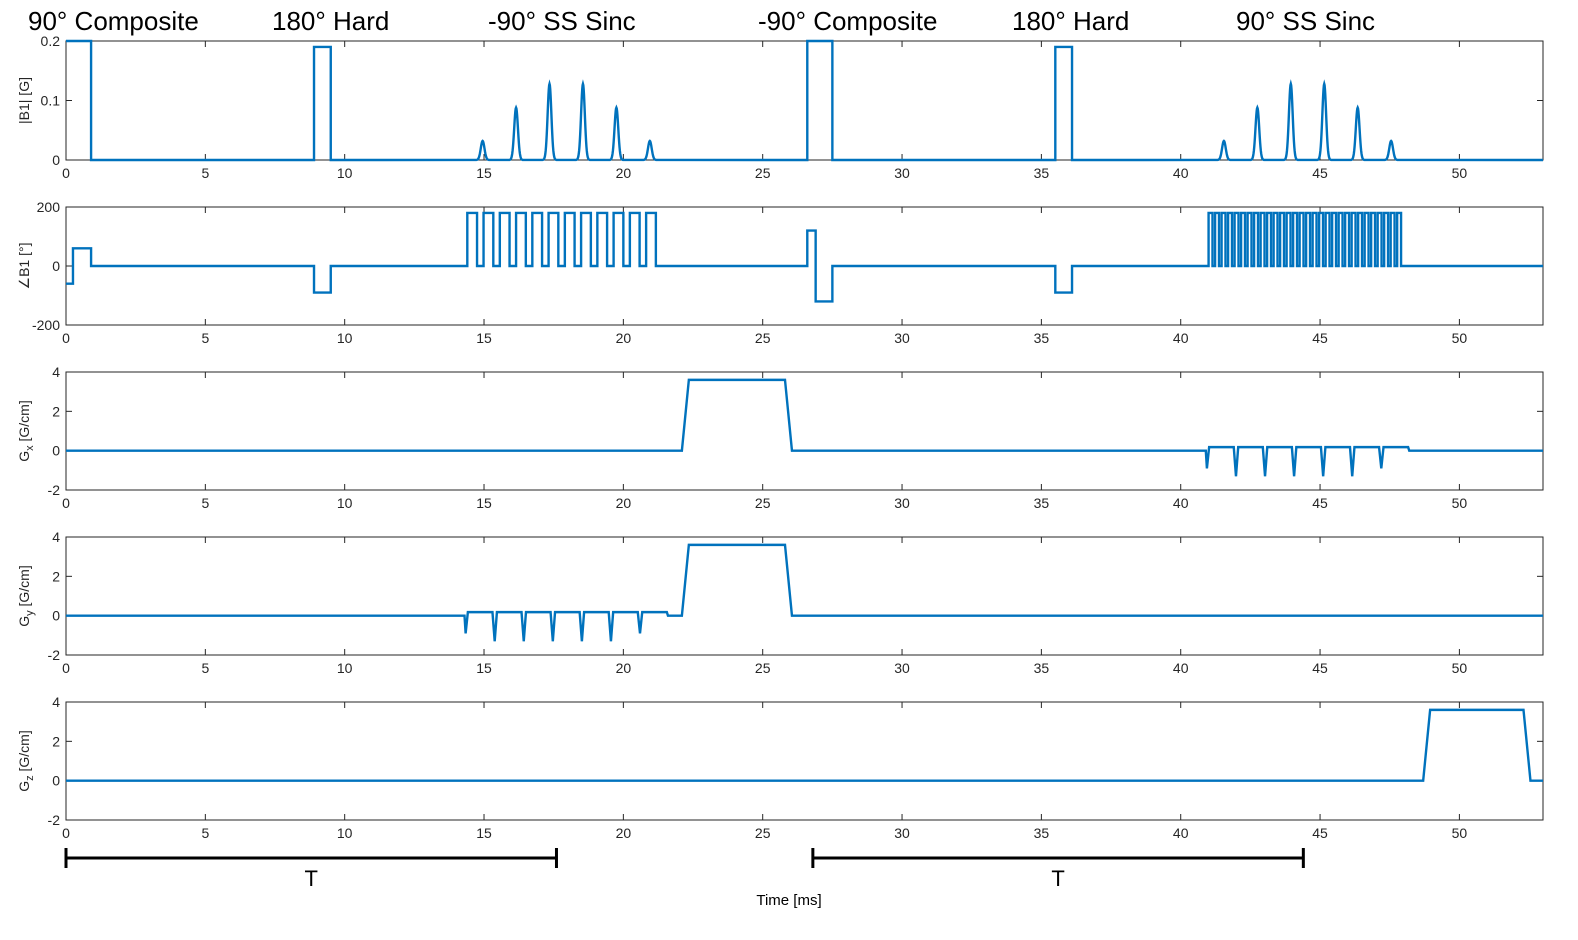 The image size is (1578, 940). What do you see at coordinates (51, 101) in the screenshot?
I see `y-tick-label: 0.1` at bounding box center [51, 101].